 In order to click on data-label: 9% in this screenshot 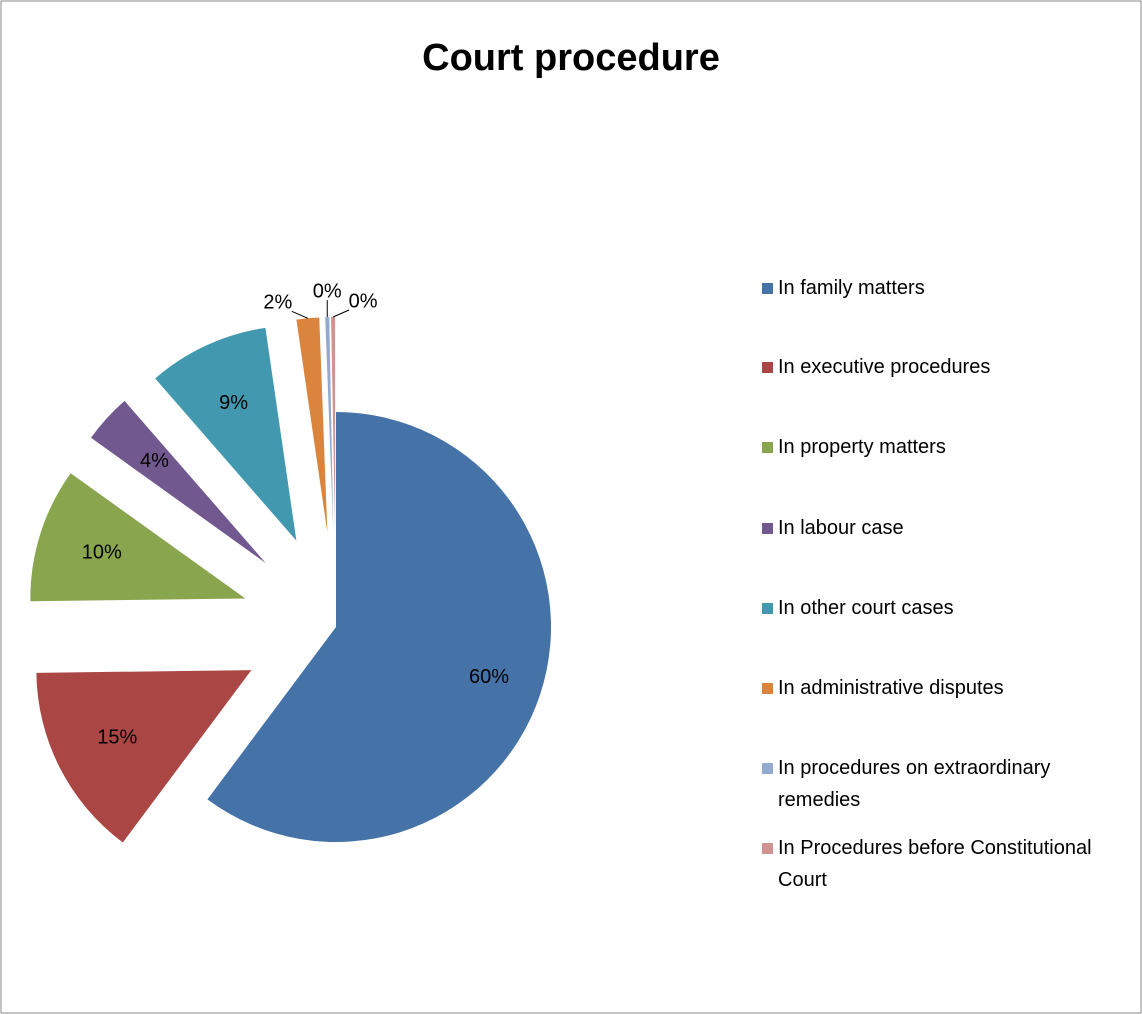, I will do `click(233, 403)`.